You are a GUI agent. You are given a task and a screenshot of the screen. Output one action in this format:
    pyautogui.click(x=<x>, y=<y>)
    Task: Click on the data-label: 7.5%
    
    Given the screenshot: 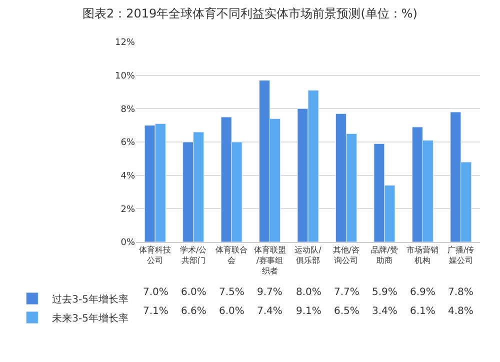 What is the action you would take?
    pyautogui.click(x=231, y=292)
    